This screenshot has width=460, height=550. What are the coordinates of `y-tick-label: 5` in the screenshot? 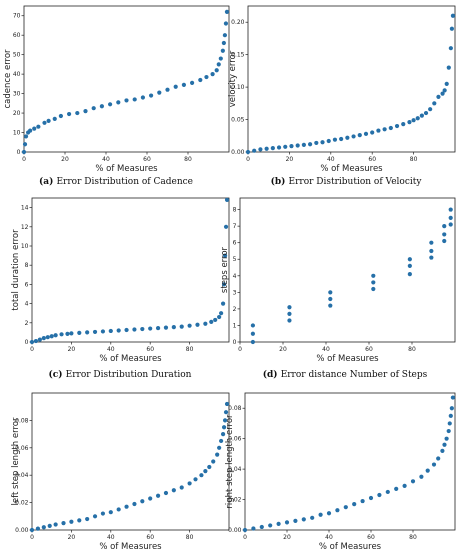 It's located at (235, 259).